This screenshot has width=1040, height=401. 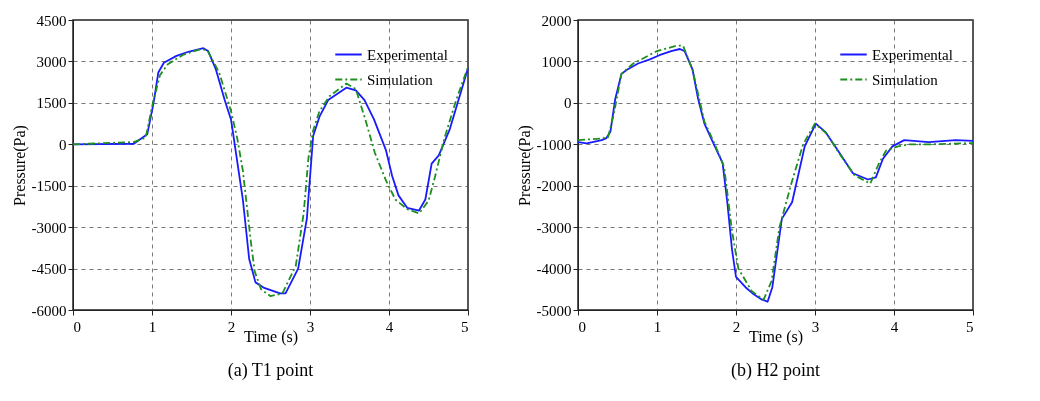 I want to click on y-tick-label: 2000, so click(x=556, y=20).